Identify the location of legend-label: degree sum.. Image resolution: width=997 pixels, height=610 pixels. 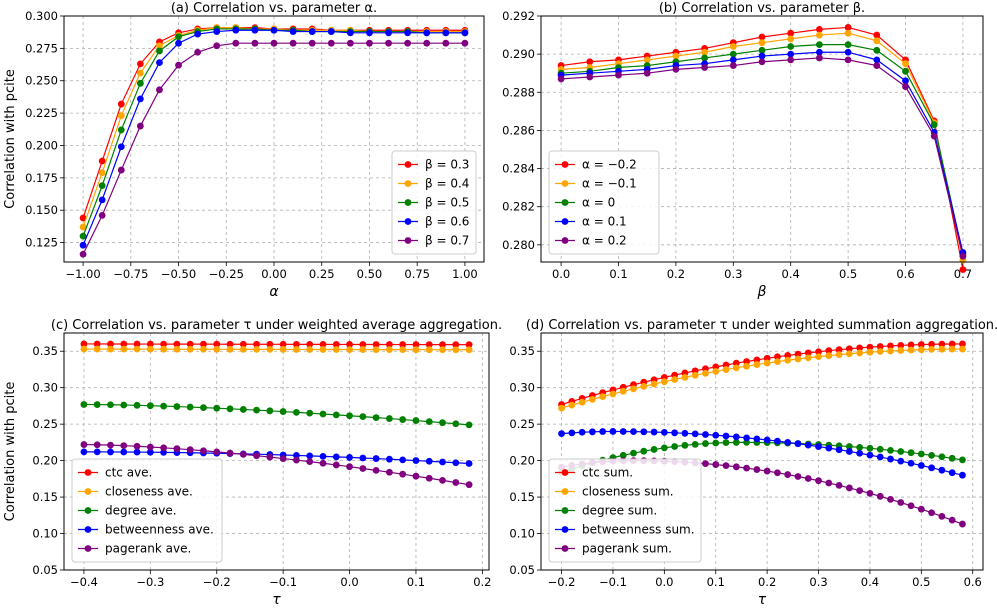
(619, 511).